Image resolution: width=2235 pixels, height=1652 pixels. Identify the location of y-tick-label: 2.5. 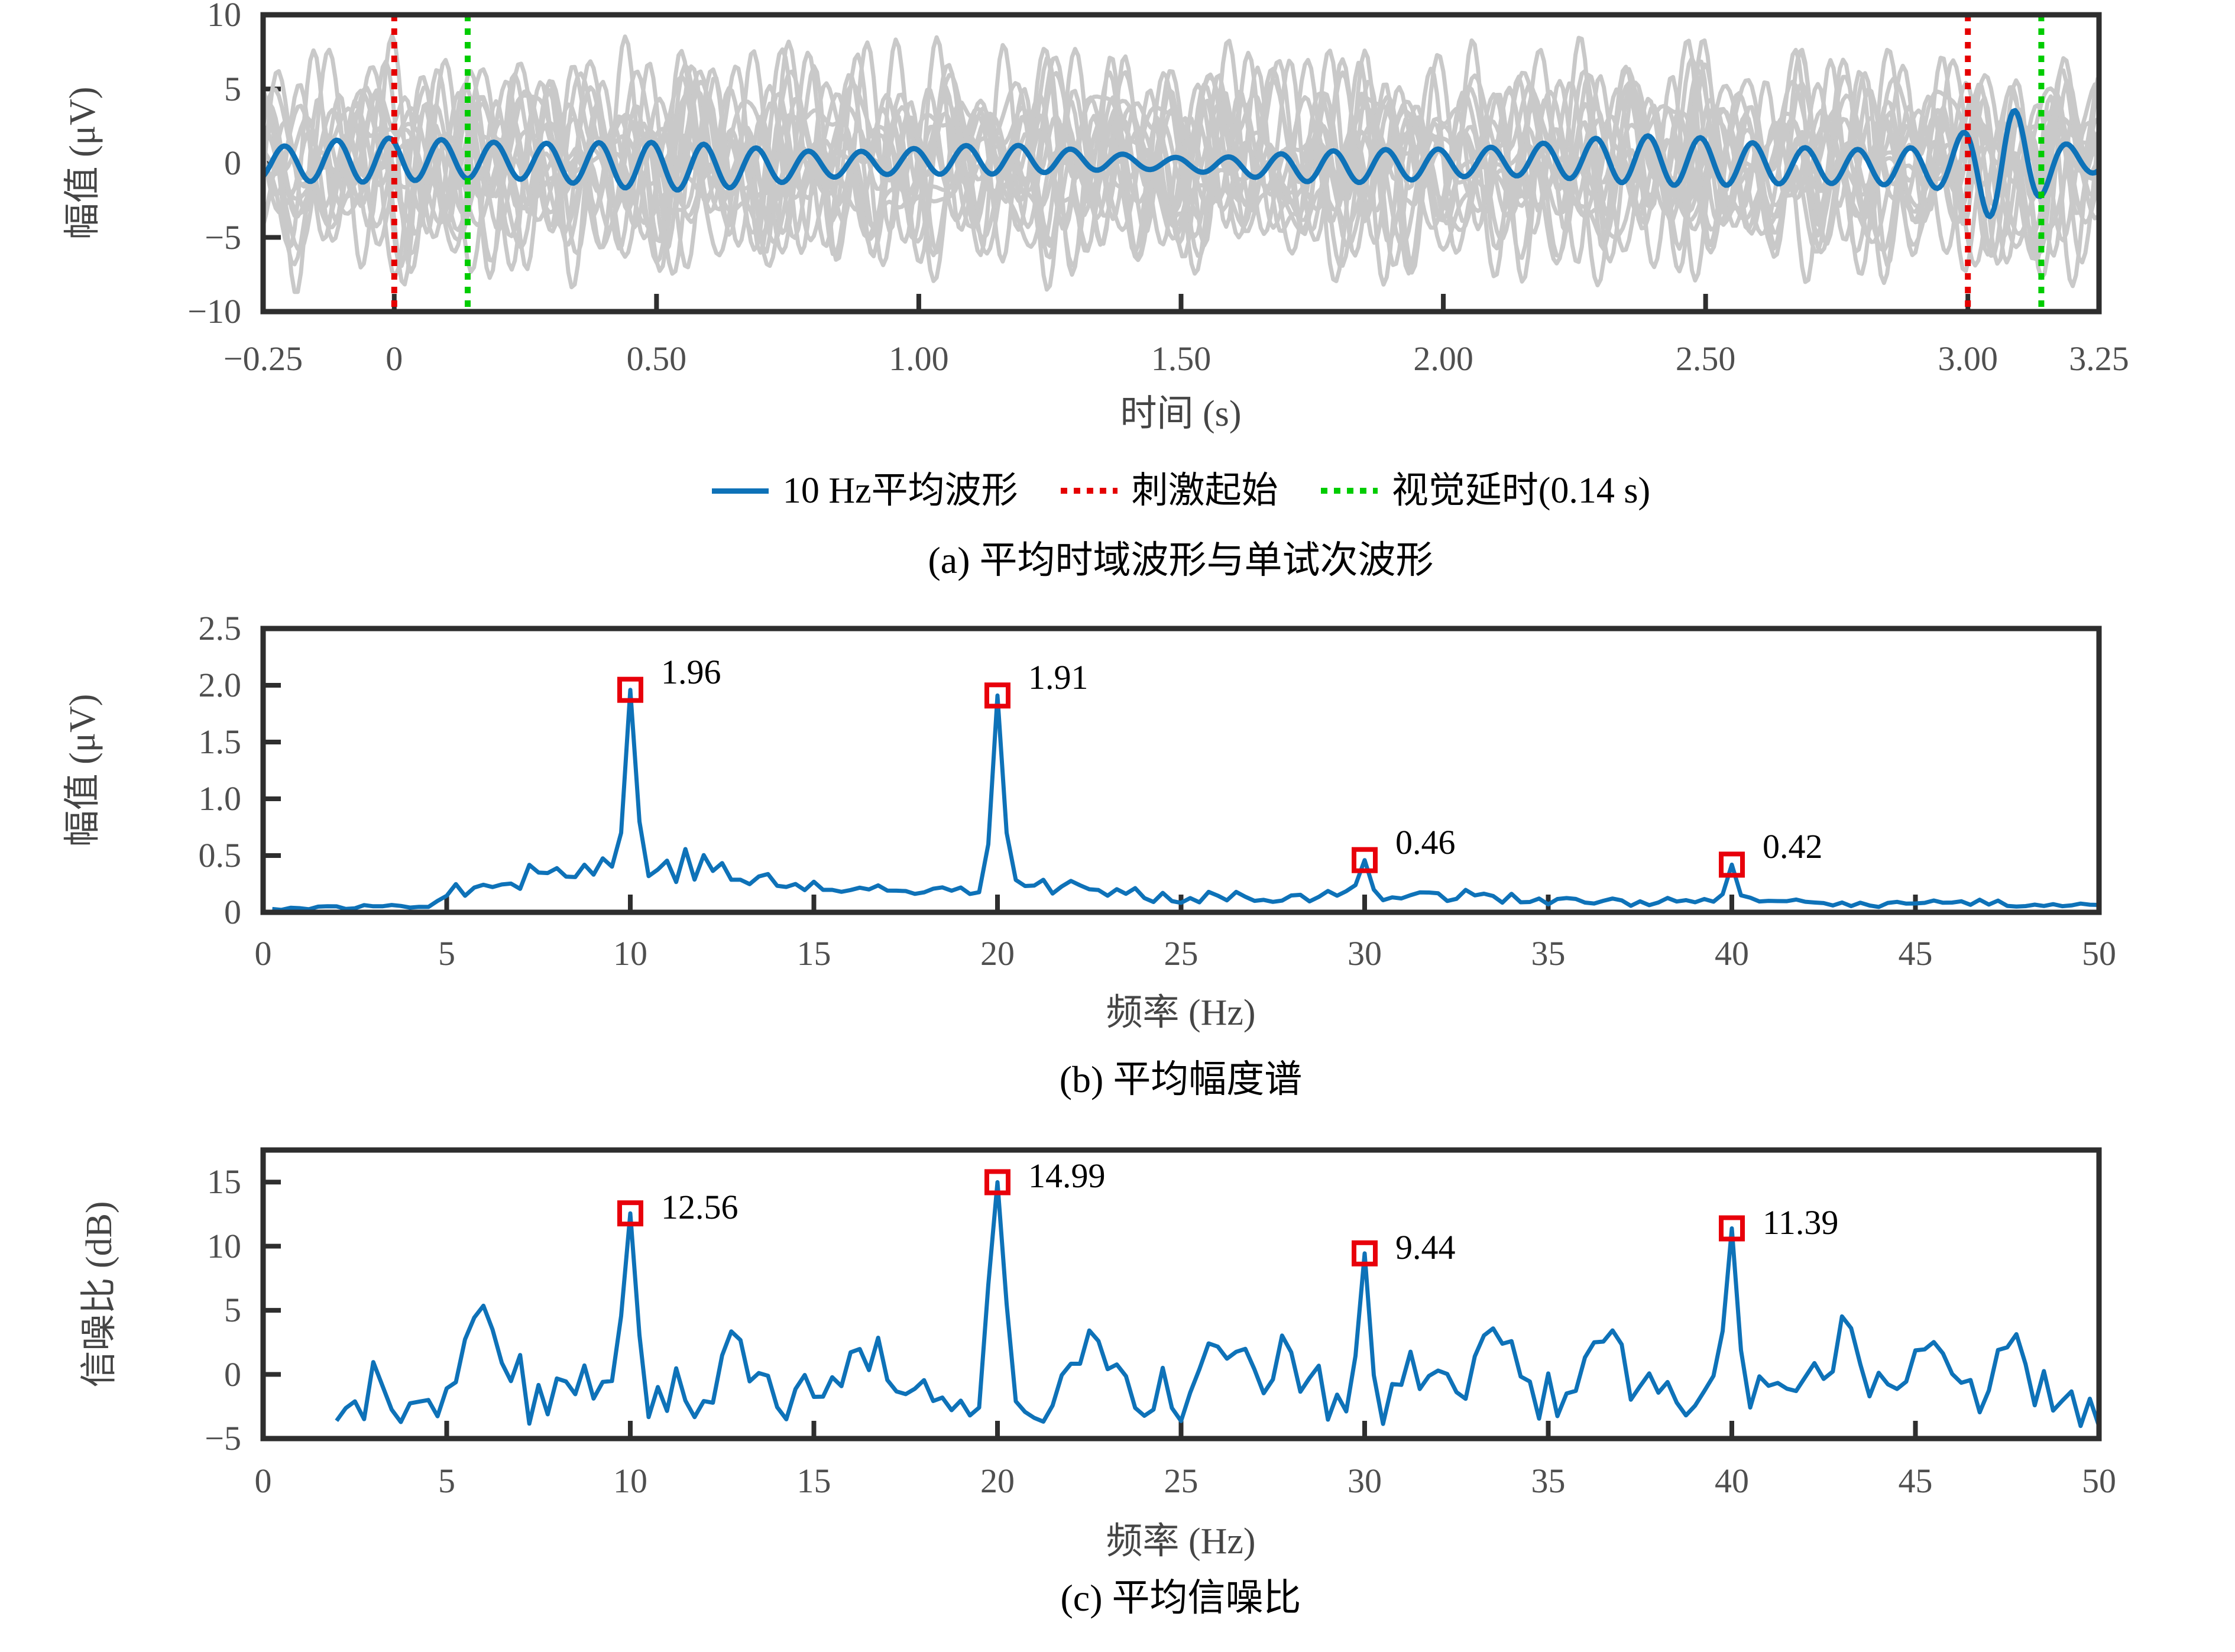
(220, 628).